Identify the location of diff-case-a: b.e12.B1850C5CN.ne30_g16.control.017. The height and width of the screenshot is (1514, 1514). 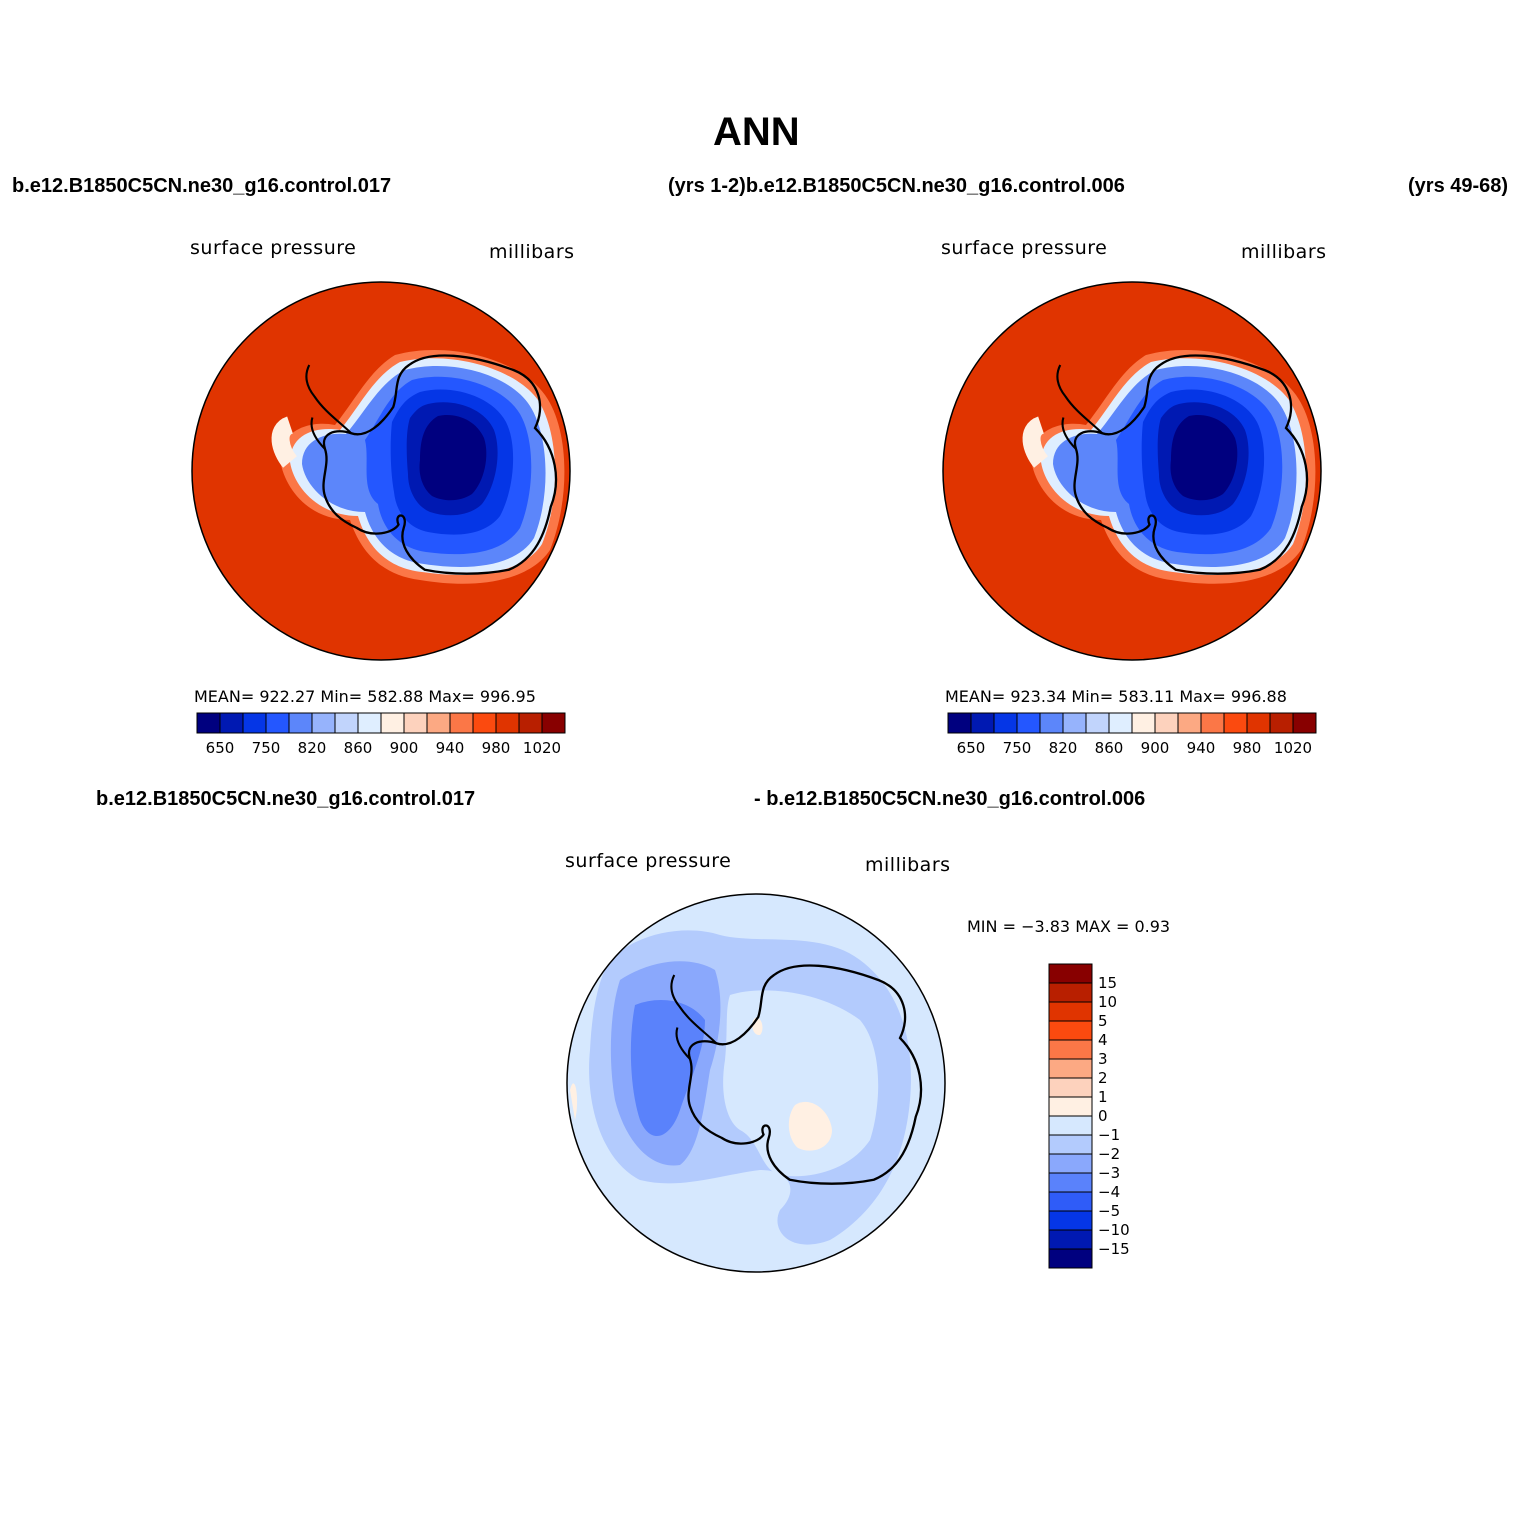
(286, 799).